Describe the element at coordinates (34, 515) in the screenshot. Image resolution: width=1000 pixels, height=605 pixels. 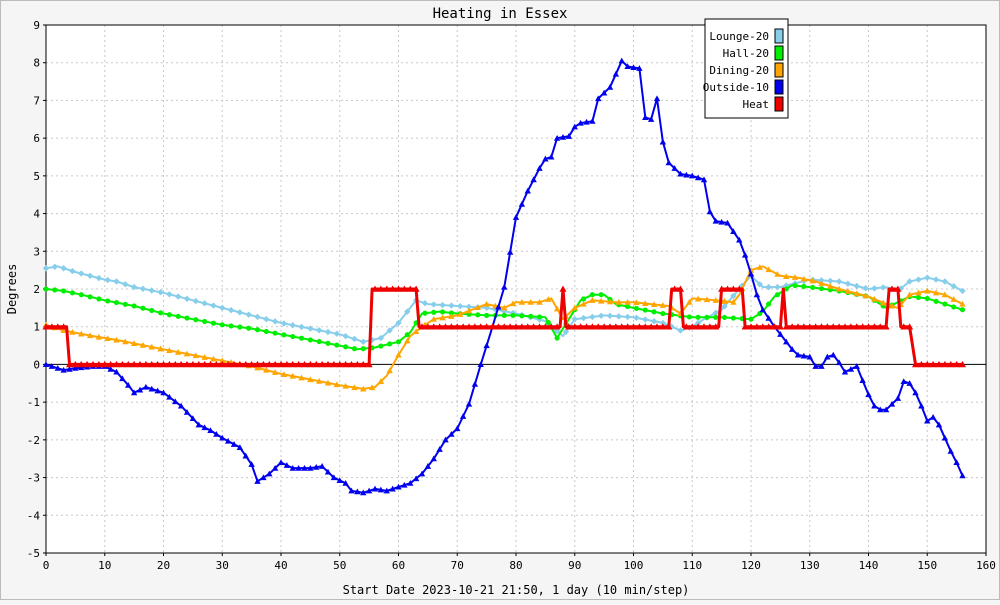
I see `y-tick-label: -4` at that location.